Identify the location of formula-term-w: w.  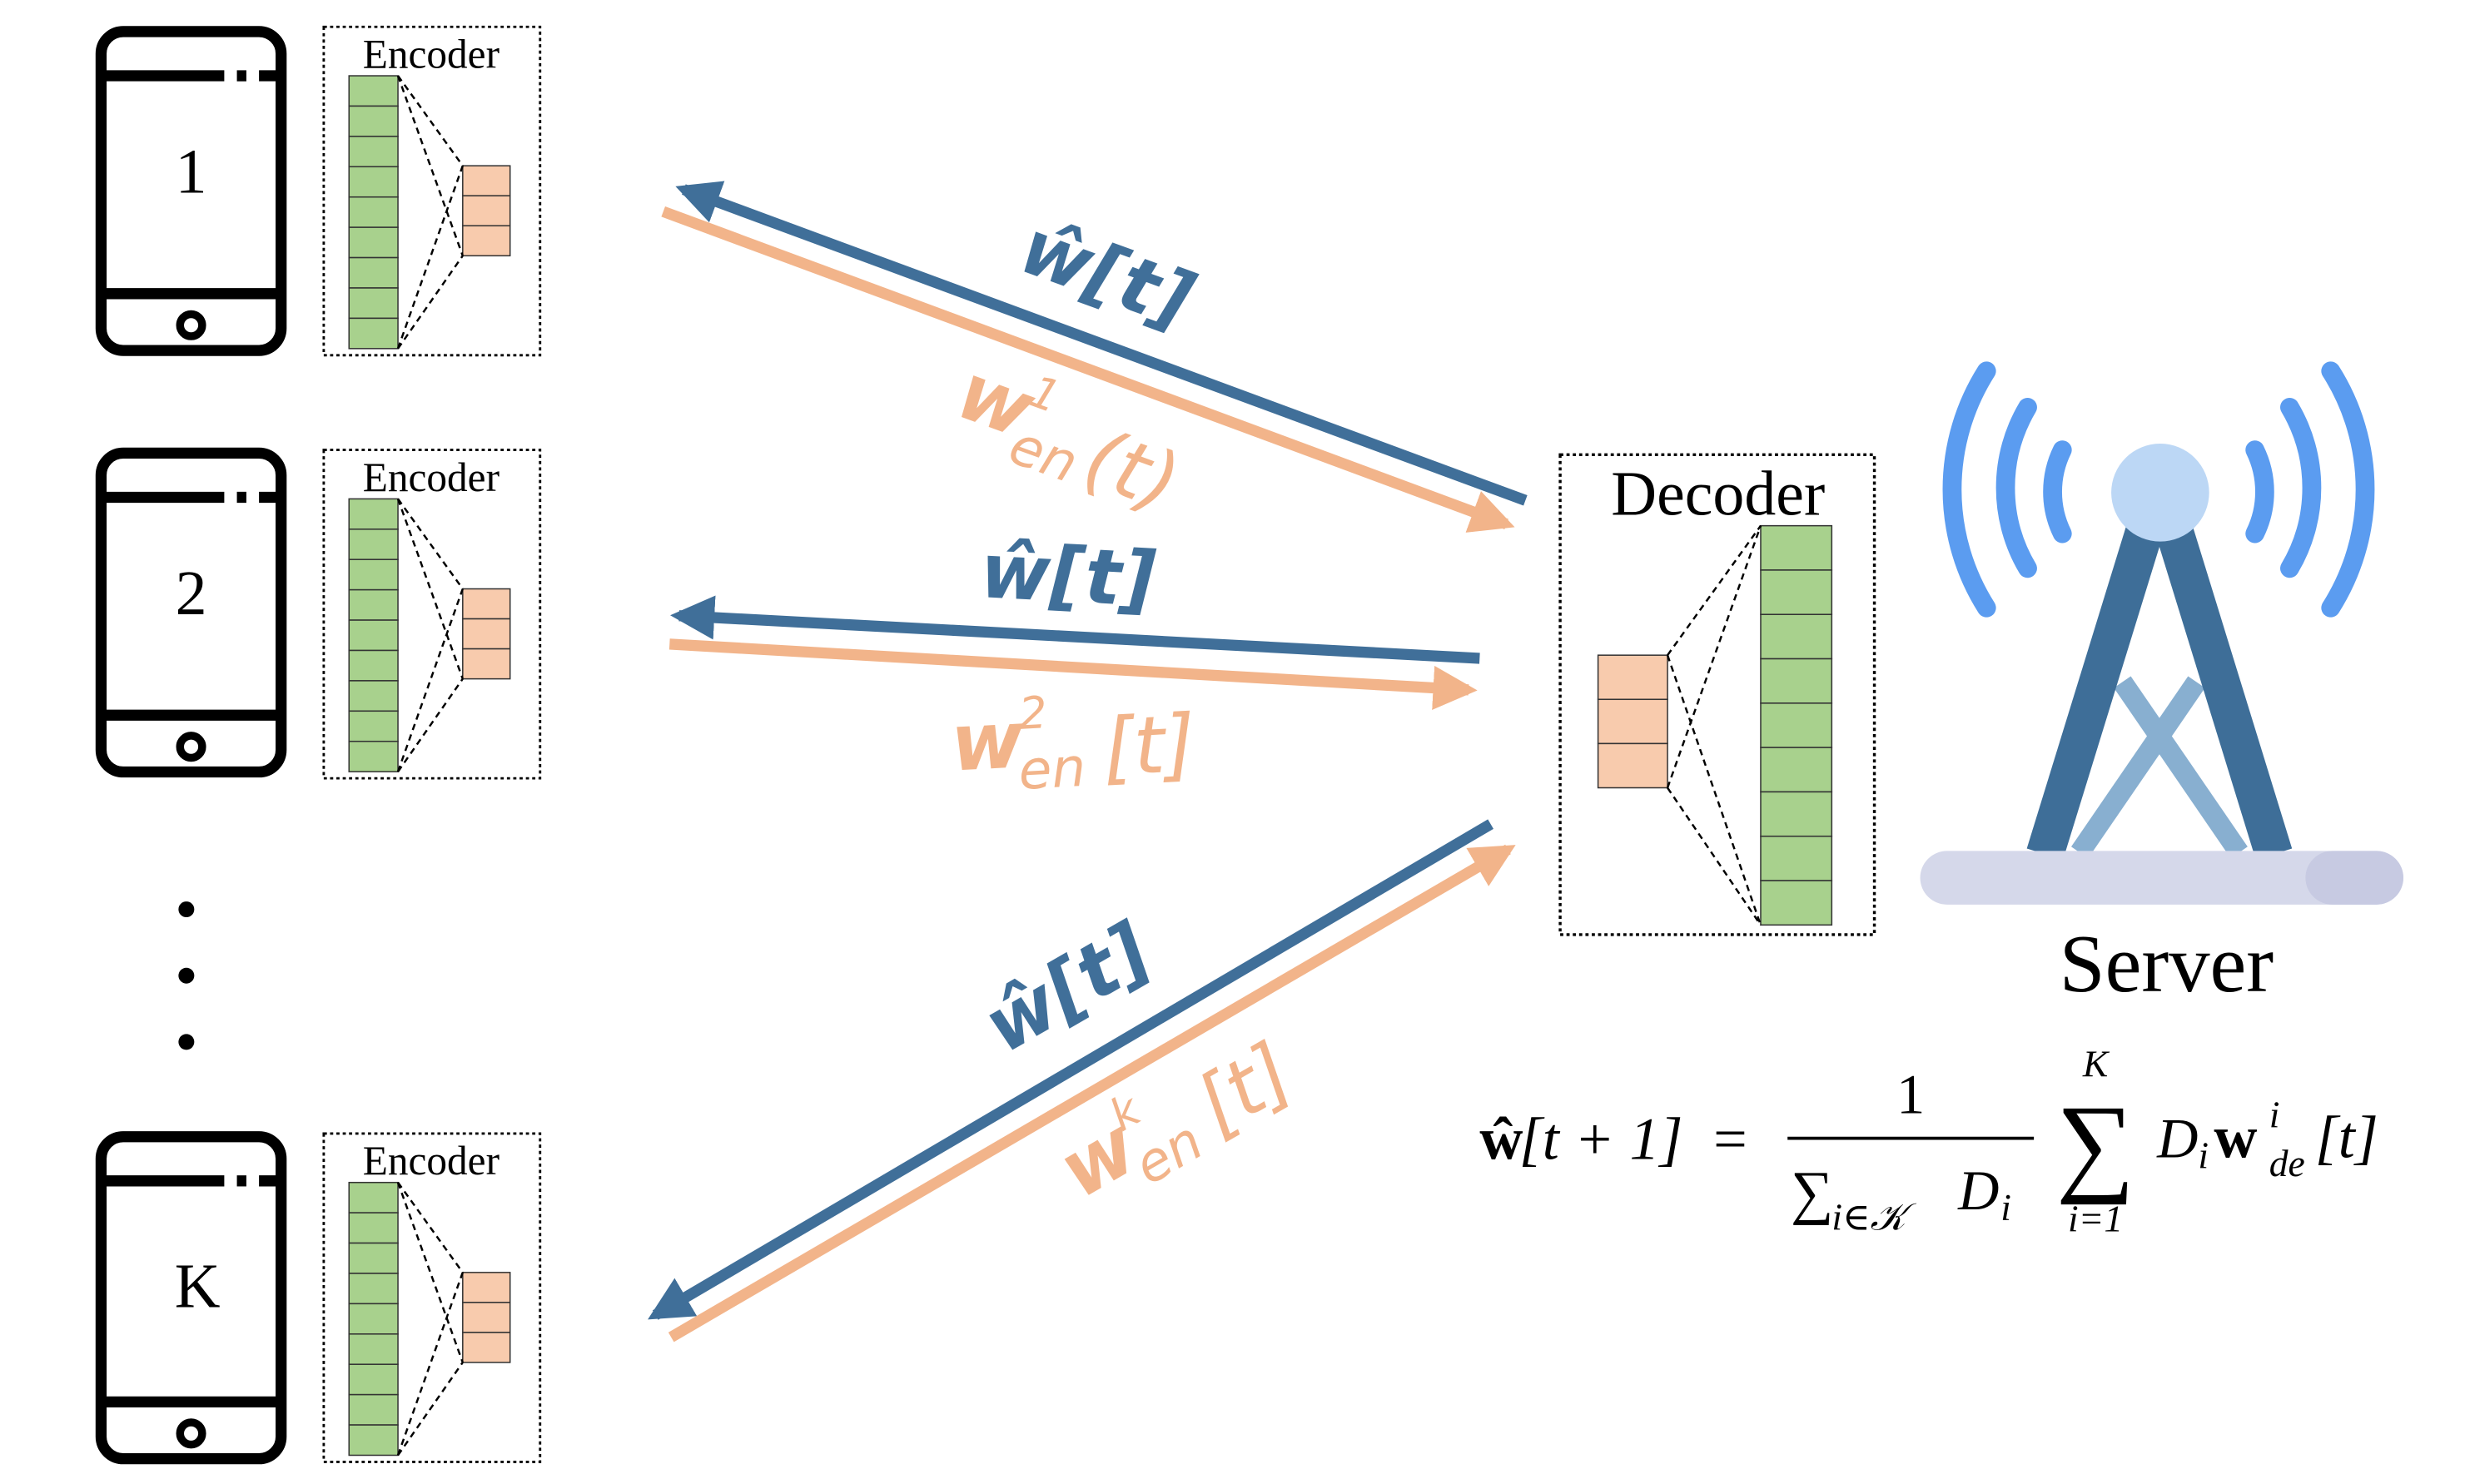
(2235, 1137).